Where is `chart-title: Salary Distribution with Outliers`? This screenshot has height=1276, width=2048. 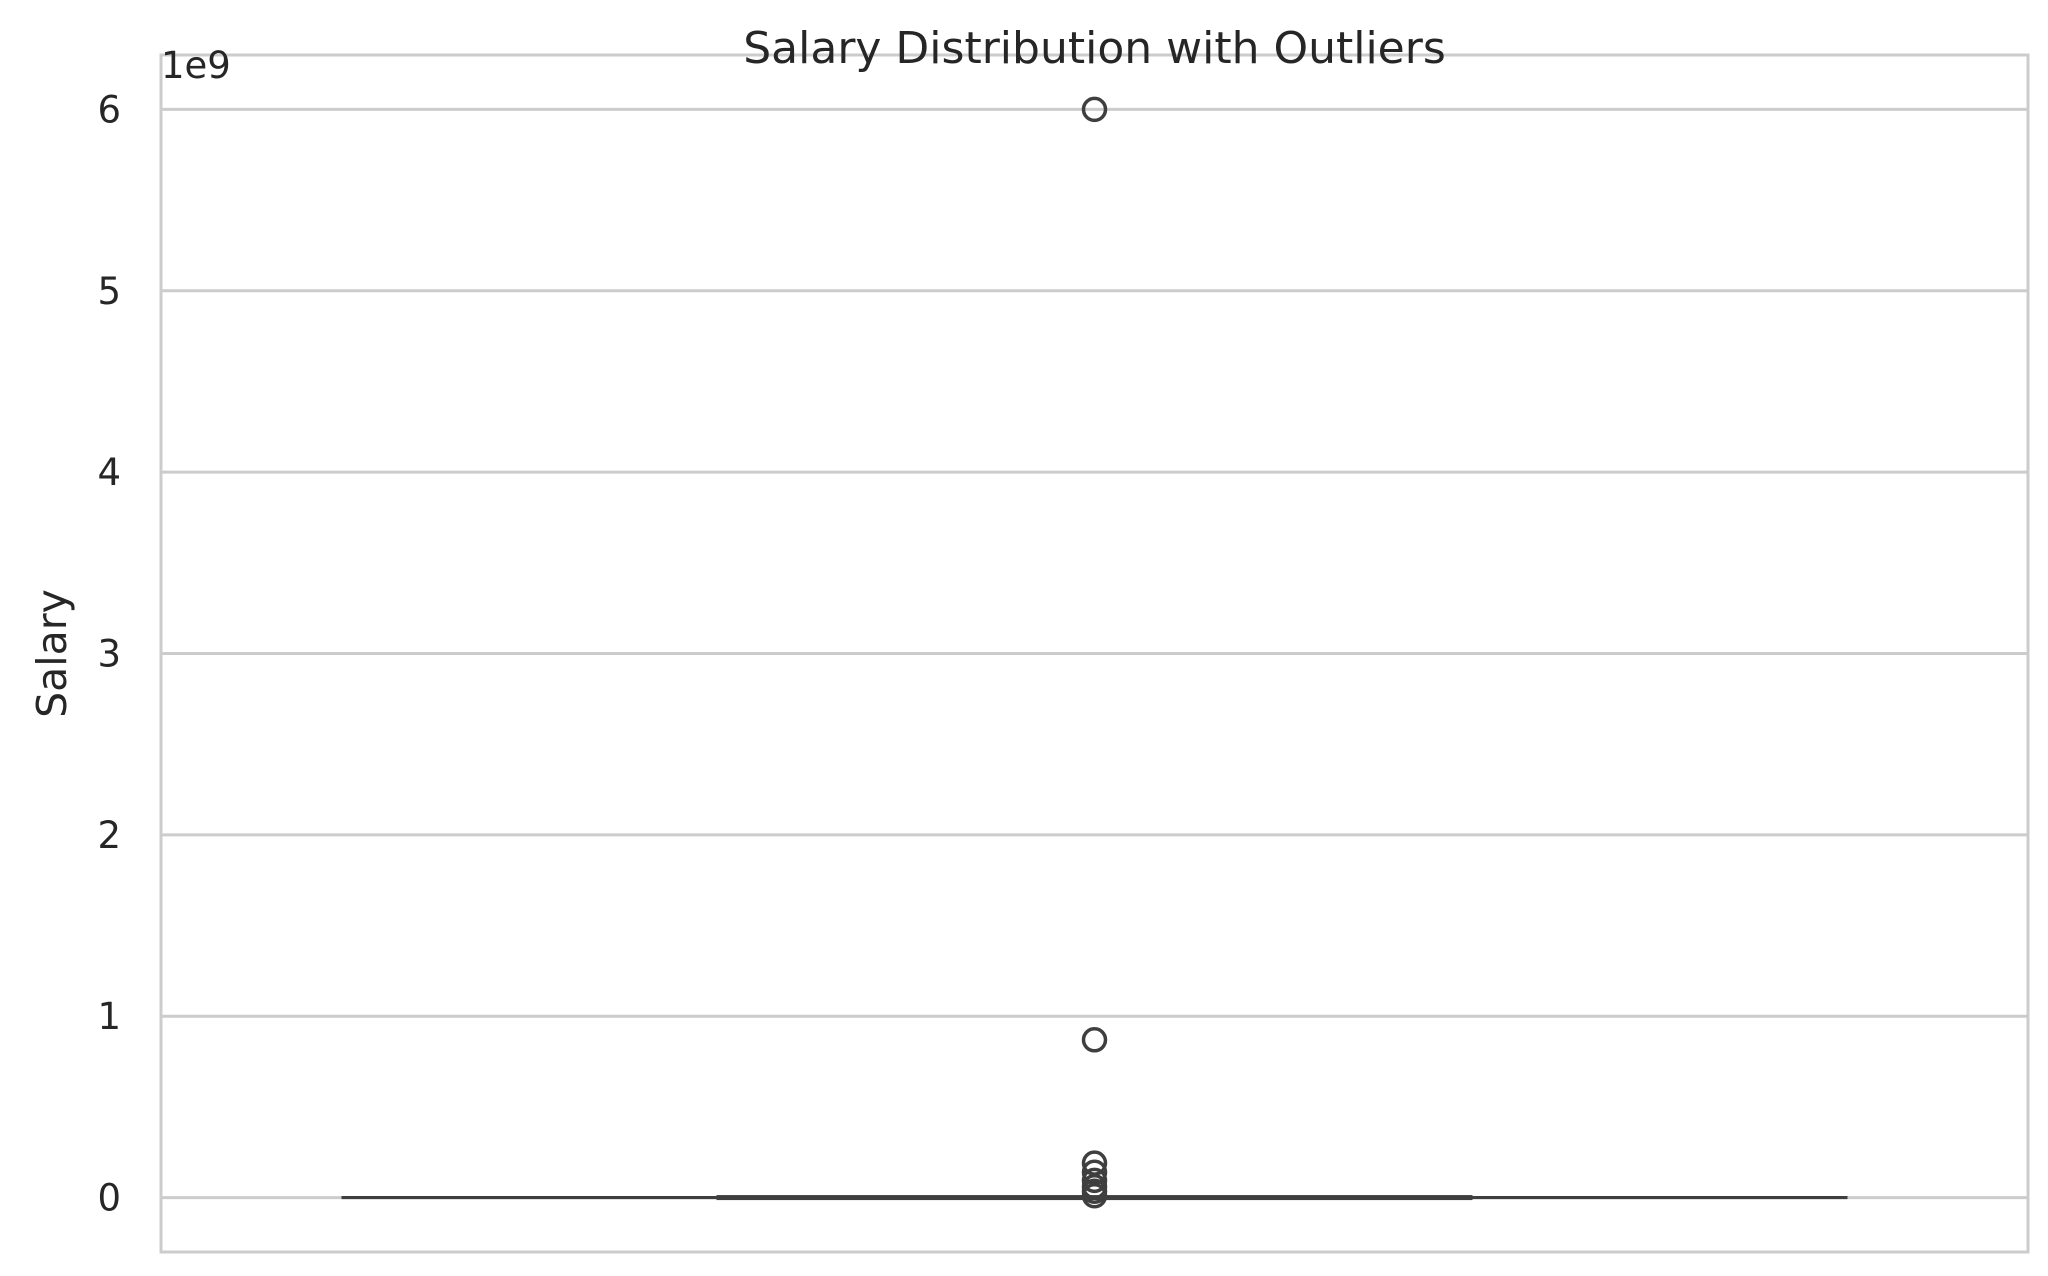
chart-title: Salary Distribution with Outliers is located at coordinates (1094, 48).